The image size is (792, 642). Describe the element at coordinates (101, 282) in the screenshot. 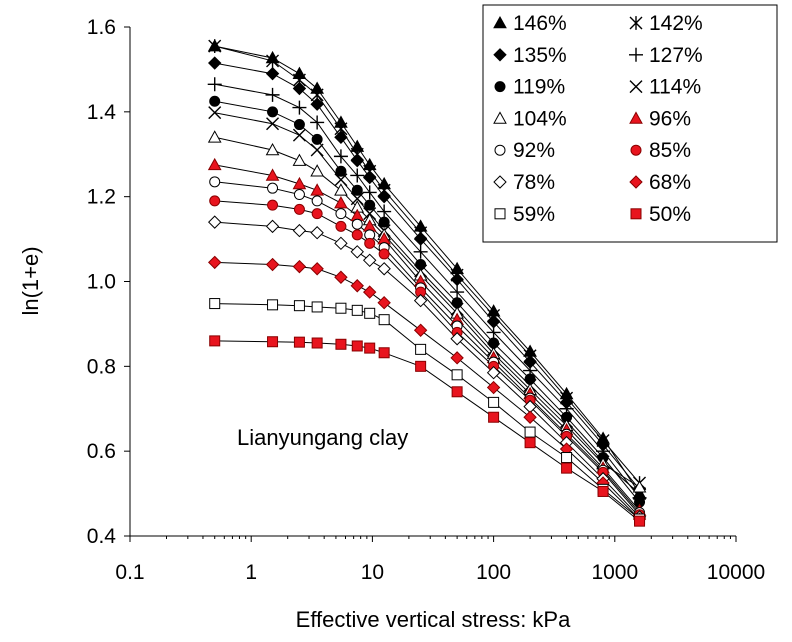

I see `y-tick-label: 1.0` at that location.